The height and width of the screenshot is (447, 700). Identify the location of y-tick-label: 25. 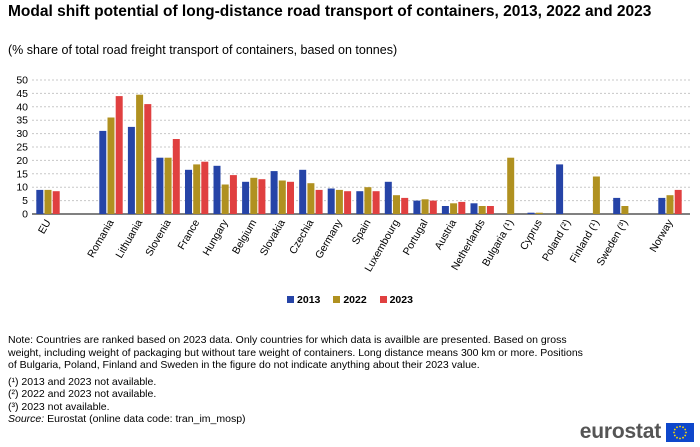
(22, 148).